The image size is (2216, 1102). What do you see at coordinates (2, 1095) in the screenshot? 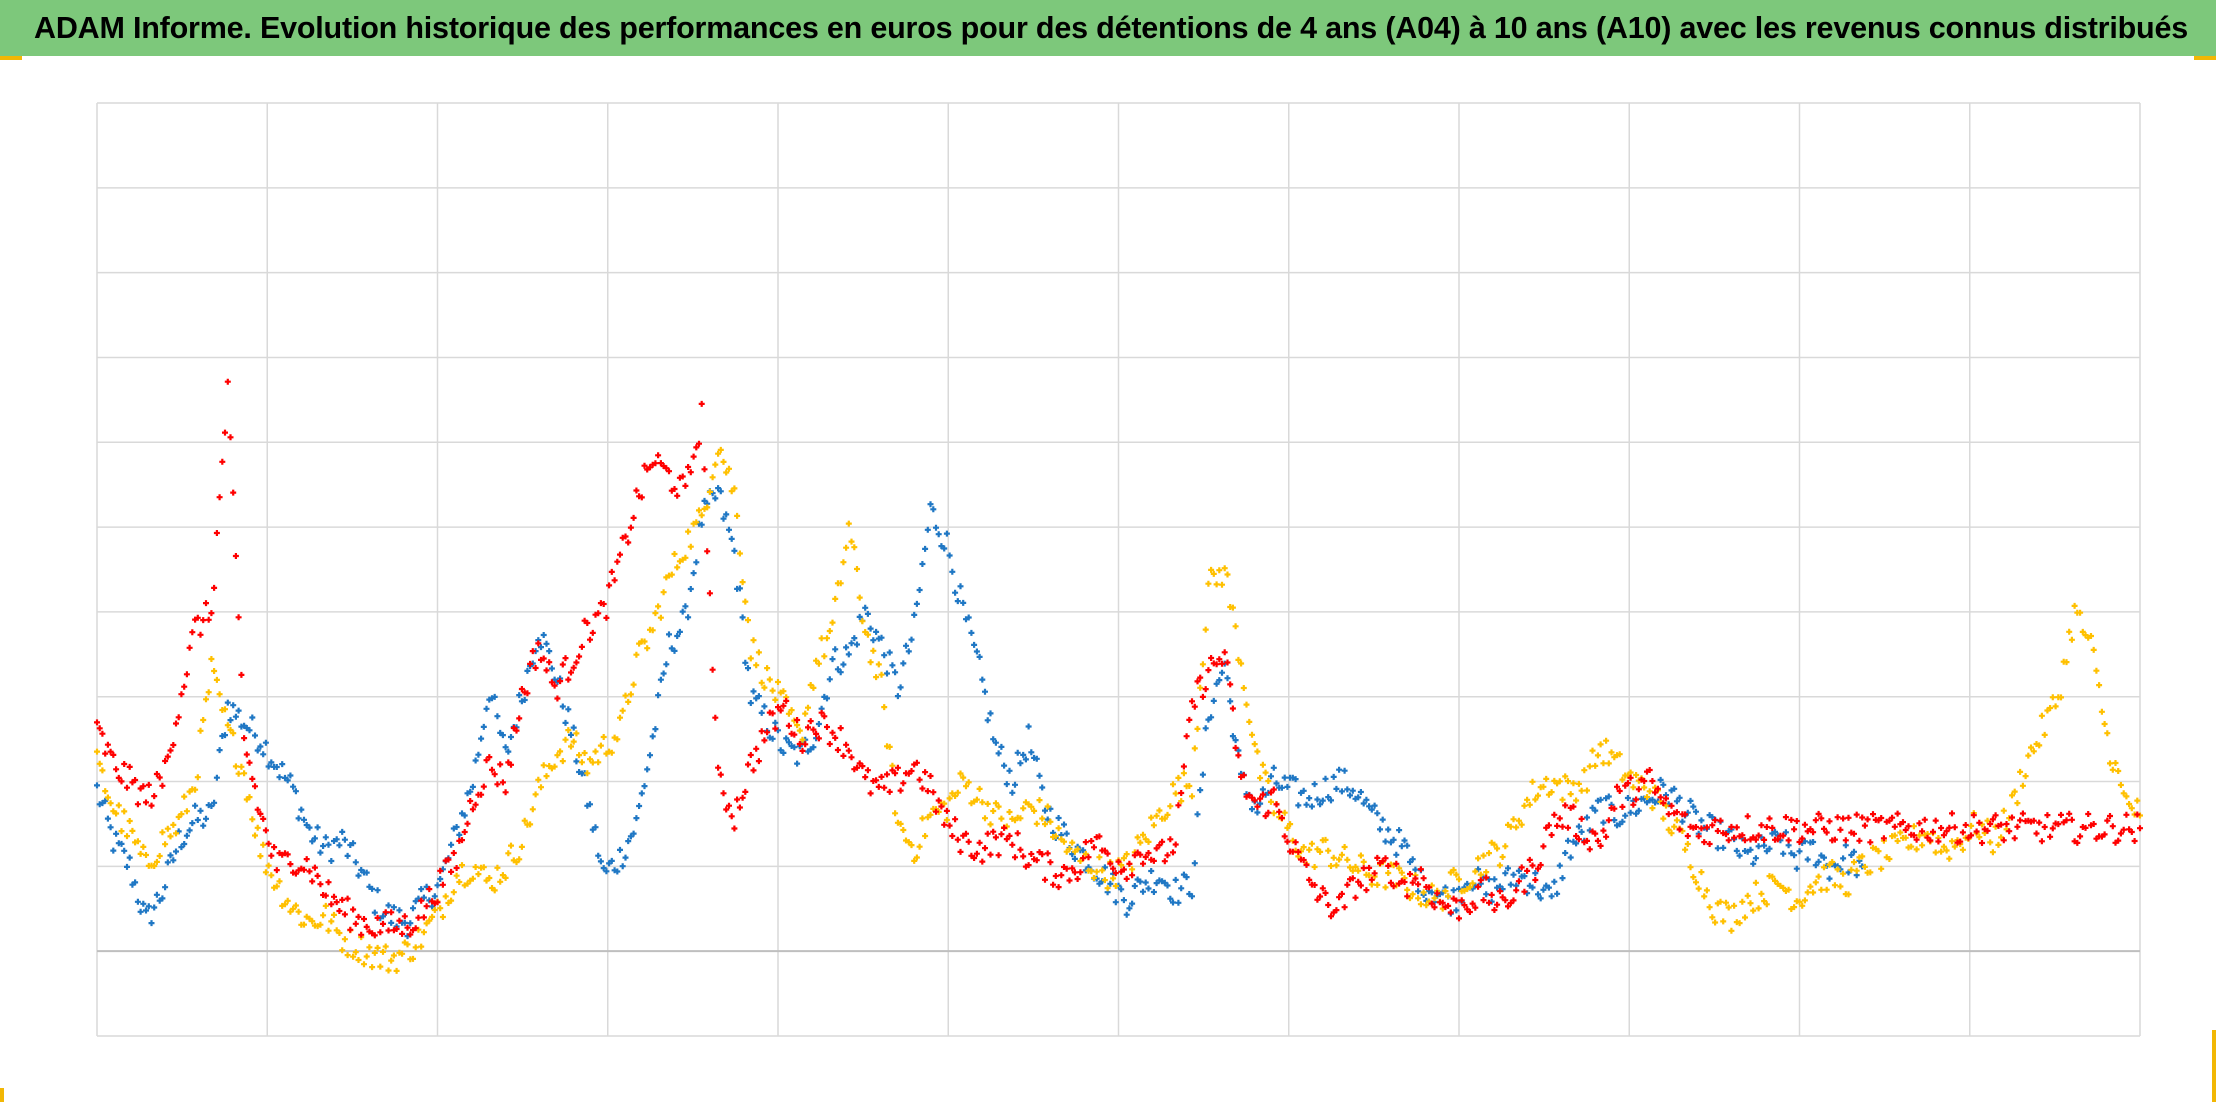
I see `frame-corner-bottom-left` at bounding box center [2, 1095].